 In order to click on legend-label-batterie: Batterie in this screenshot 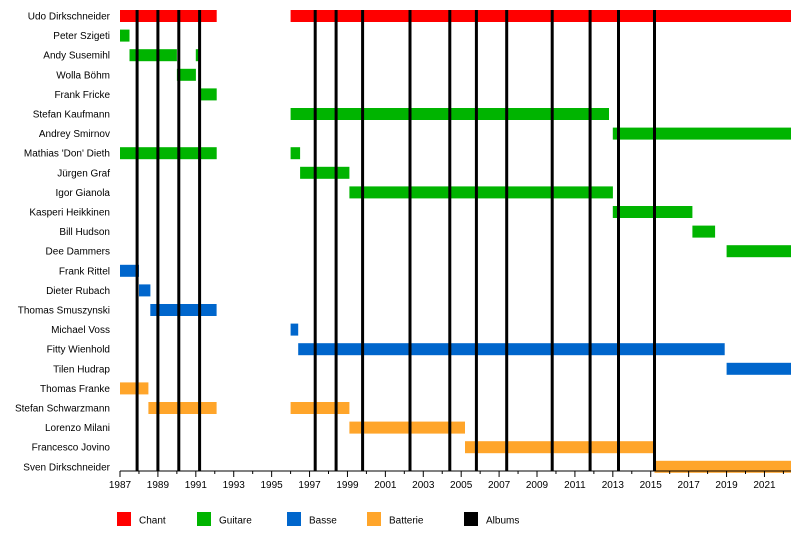, I will do `click(406, 521)`.